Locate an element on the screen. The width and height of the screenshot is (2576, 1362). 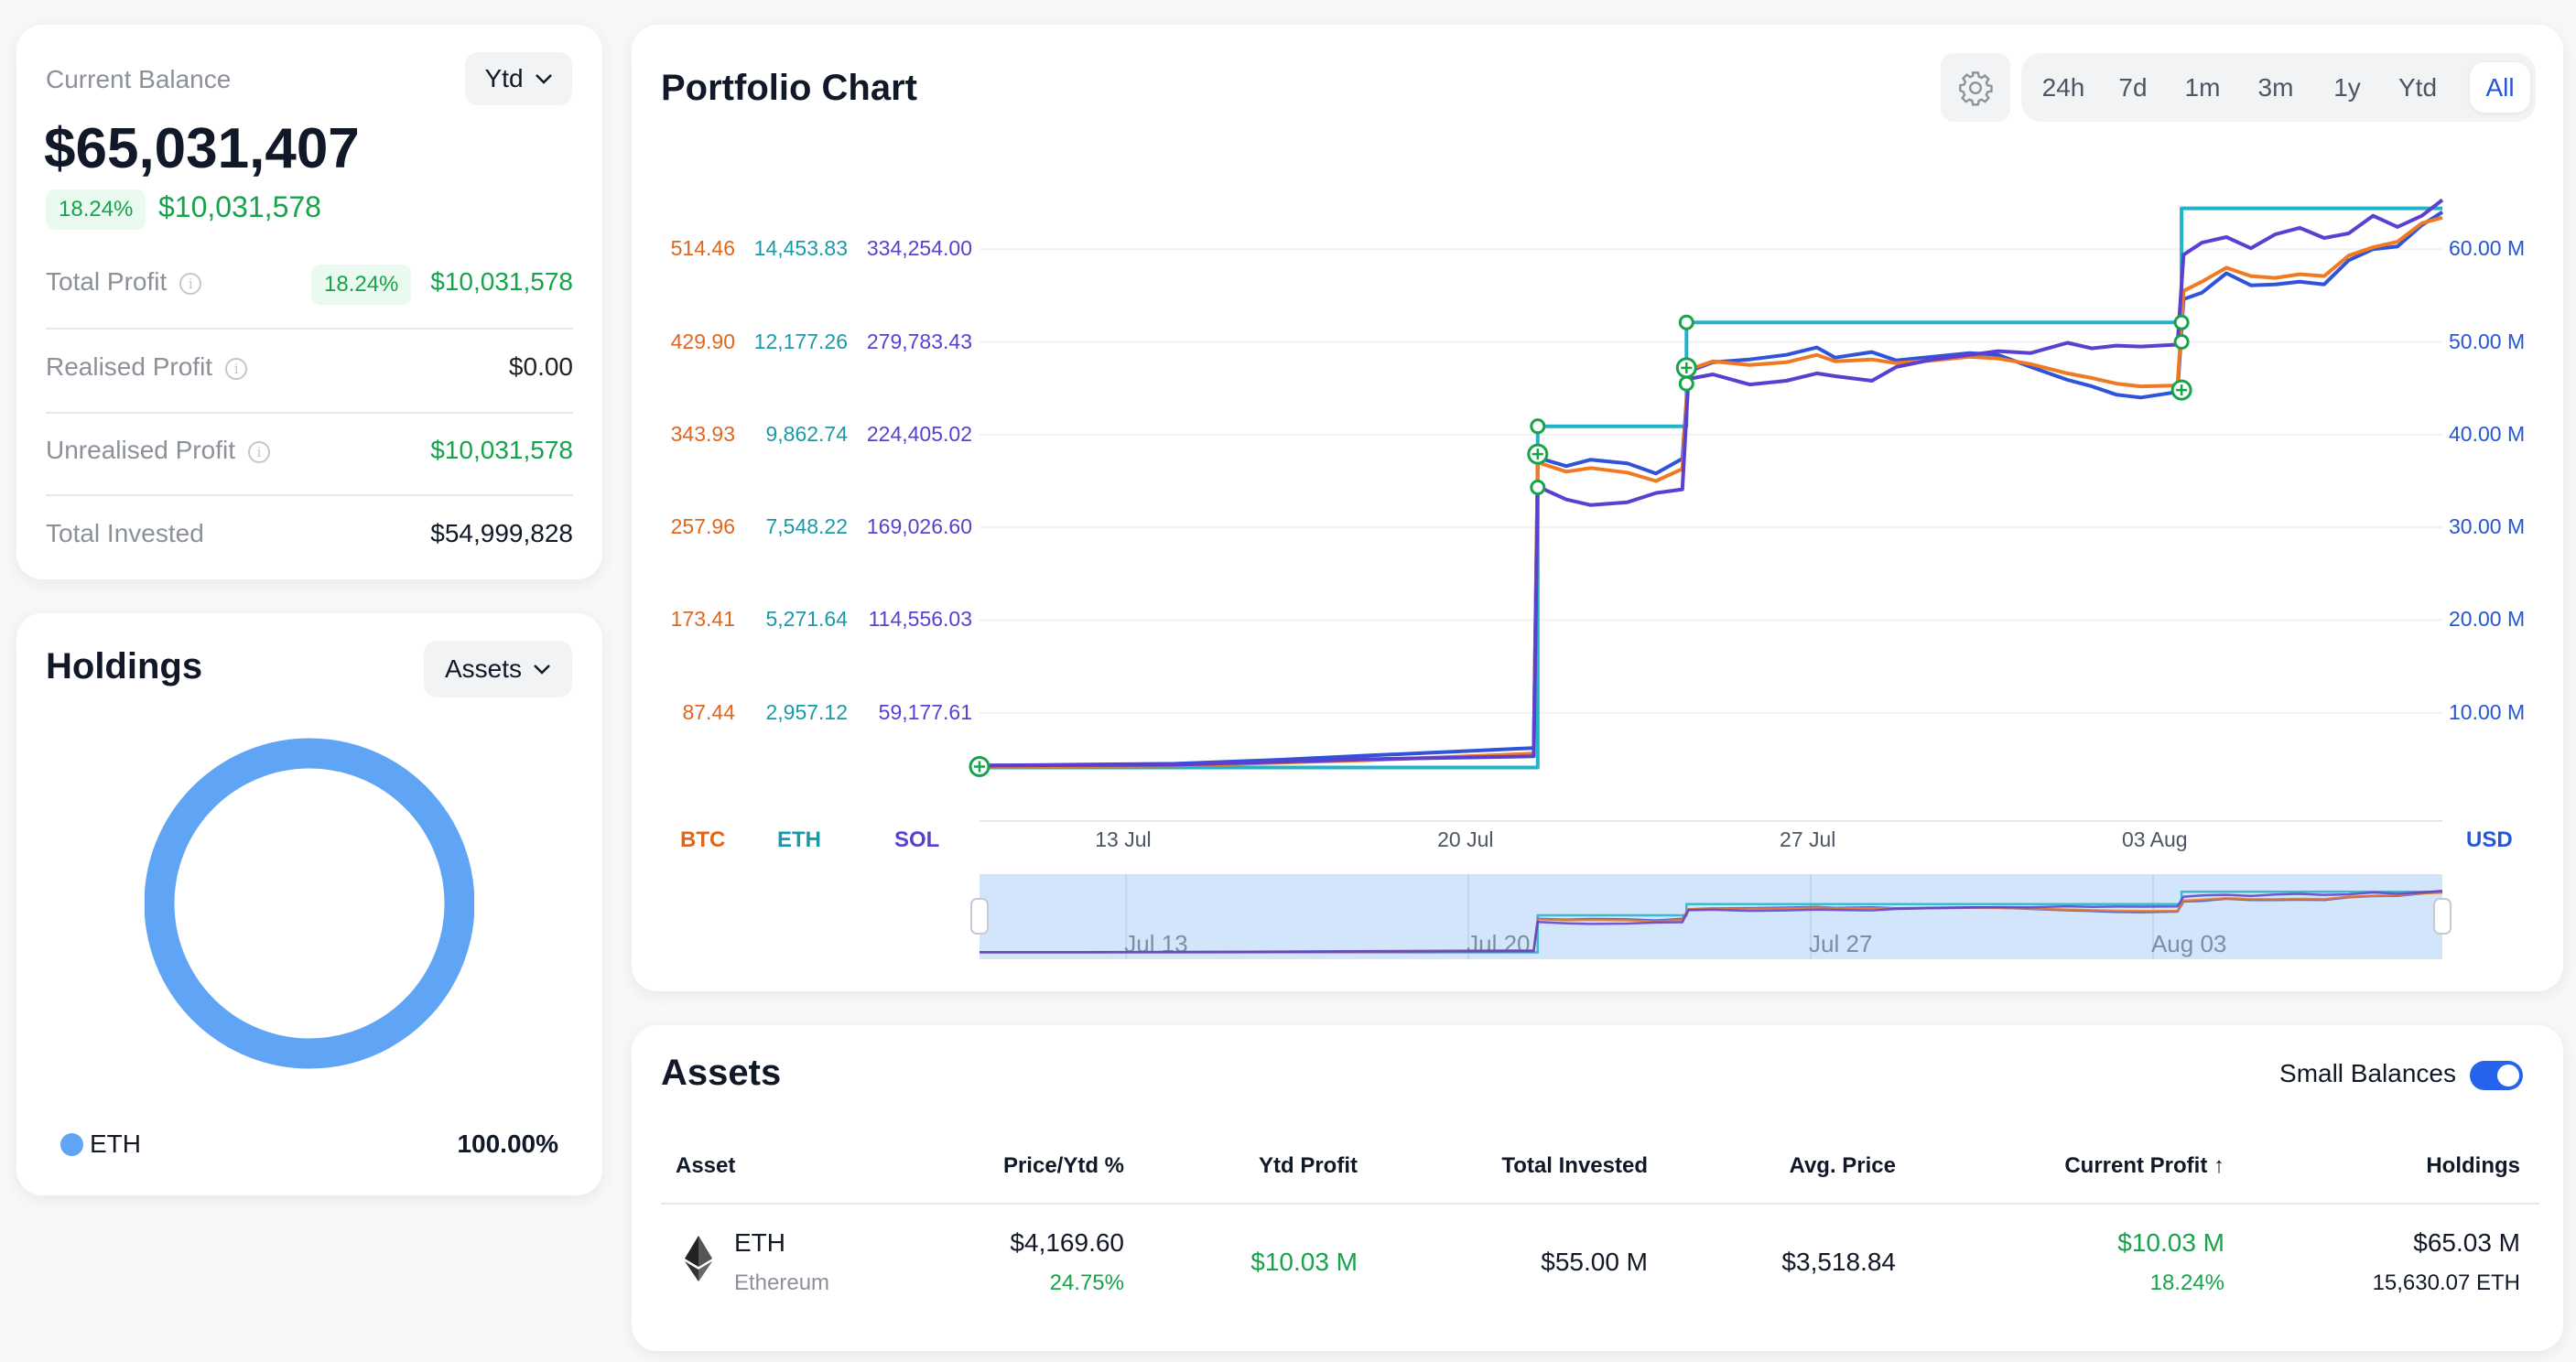
balance-change-badge: 18.24% is located at coordinates (96, 209).